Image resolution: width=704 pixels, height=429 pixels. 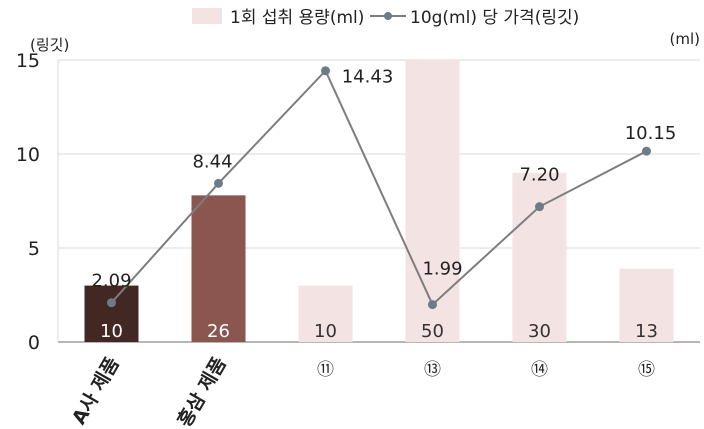 What do you see at coordinates (685, 39) in the screenshot?
I see `right-axis-unit: (ml)` at bounding box center [685, 39].